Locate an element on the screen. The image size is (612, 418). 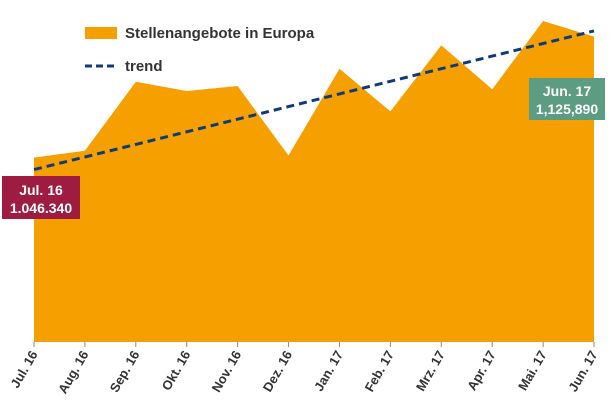
callout-start-box is located at coordinates (41, 197).